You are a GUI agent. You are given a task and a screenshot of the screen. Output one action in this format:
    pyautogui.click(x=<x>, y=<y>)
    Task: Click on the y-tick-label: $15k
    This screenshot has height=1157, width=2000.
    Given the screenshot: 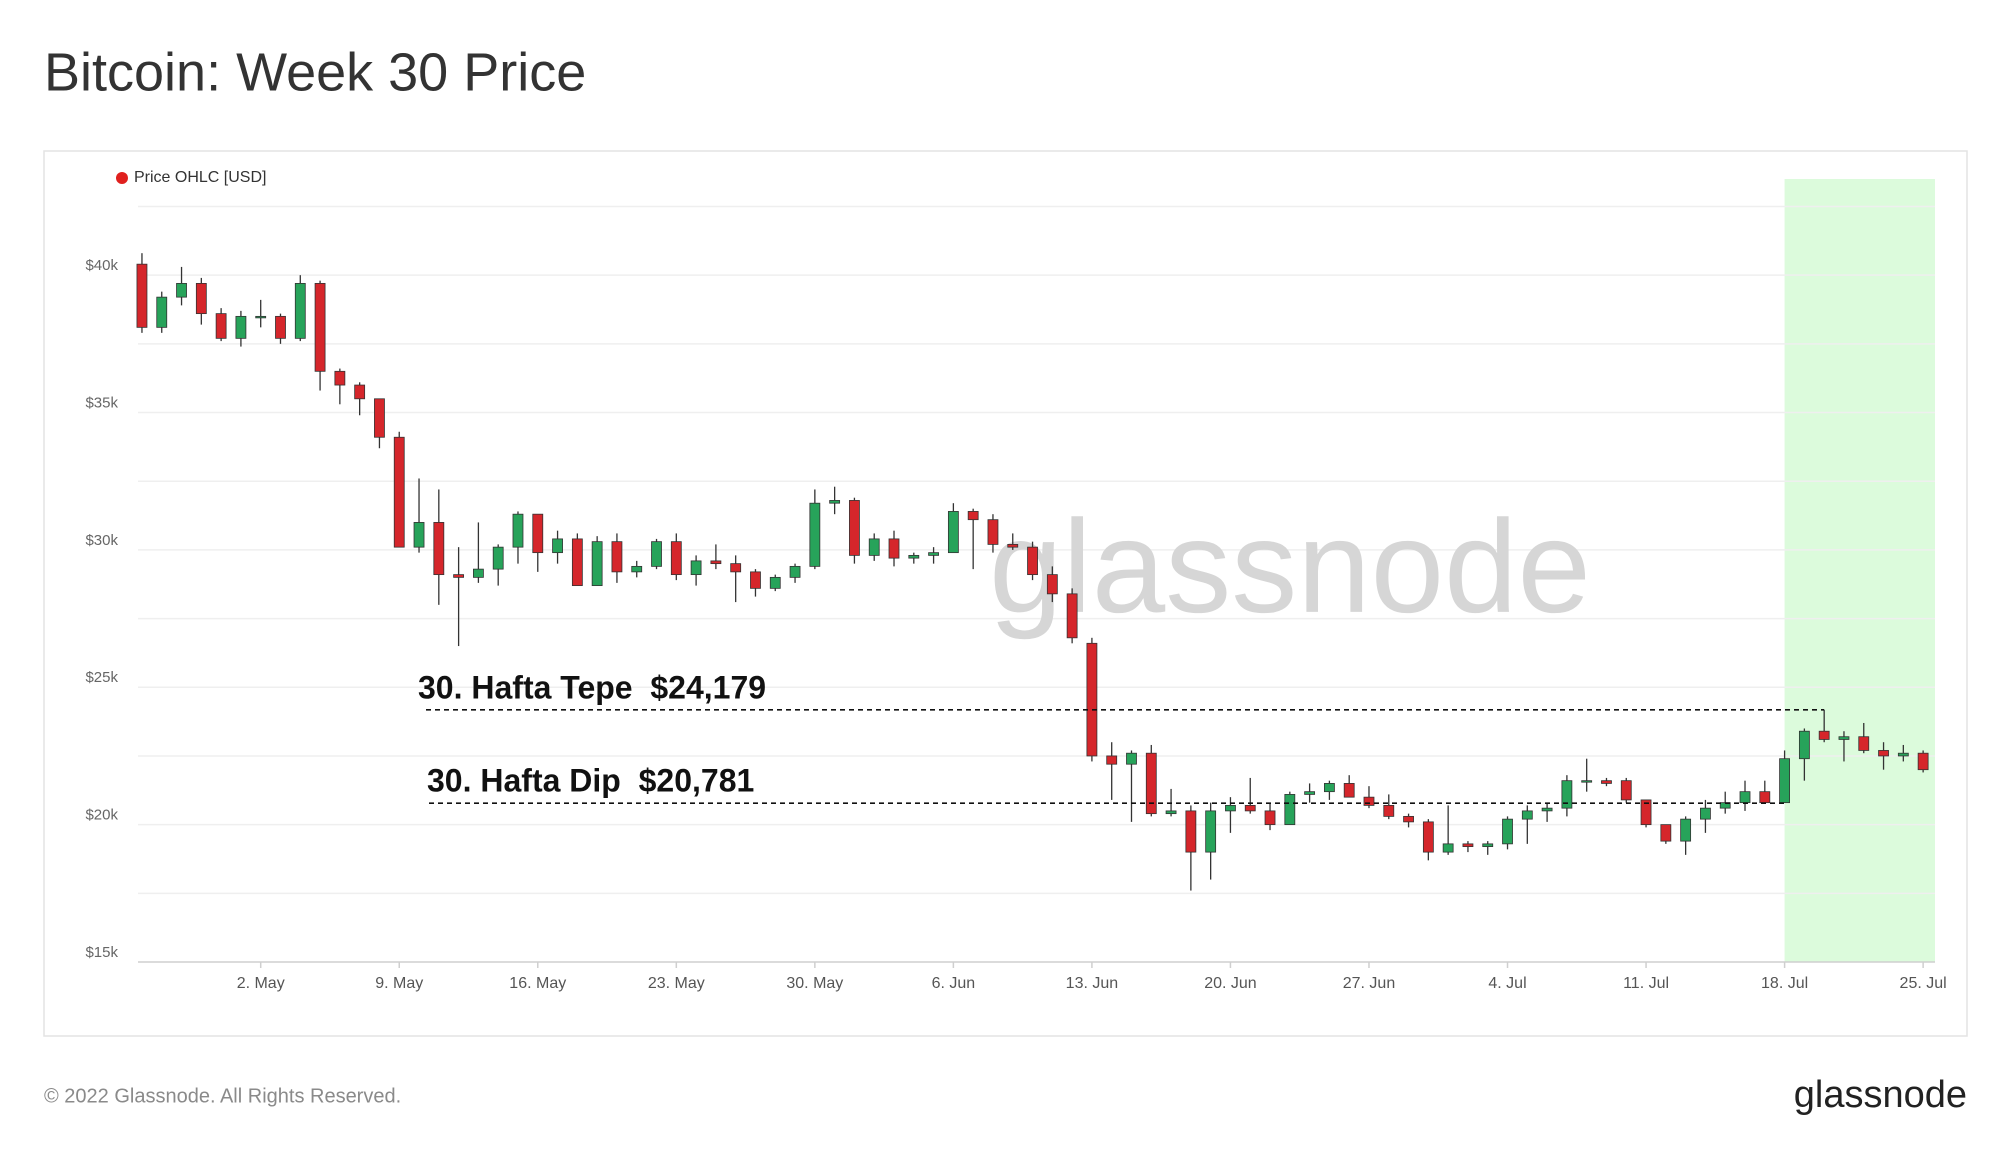 What is the action you would take?
    pyautogui.click(x=101, y=952)
    